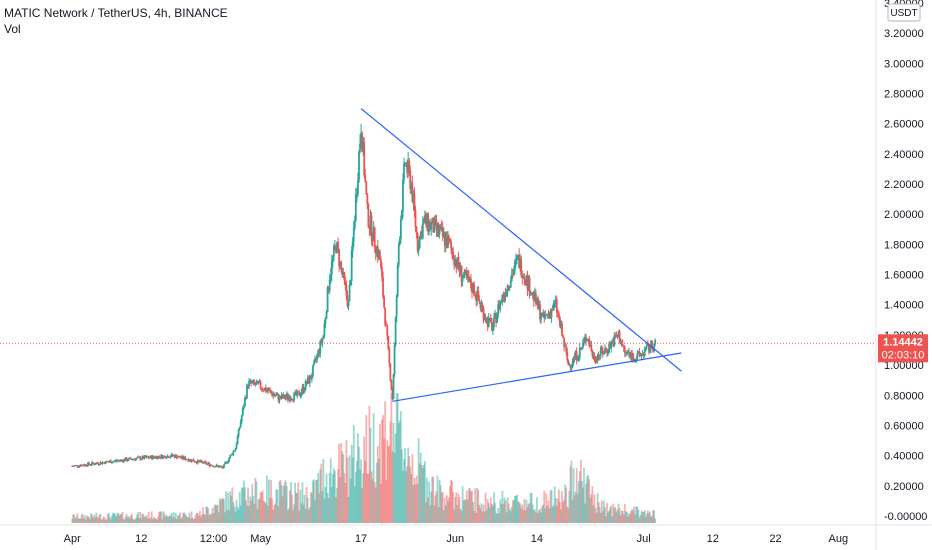 This screenshot has height=550, width=932. What do you see at coordinates (537, 377) in the screenshot?
I see `trendline-ascending` at bounding box center [537, 377].